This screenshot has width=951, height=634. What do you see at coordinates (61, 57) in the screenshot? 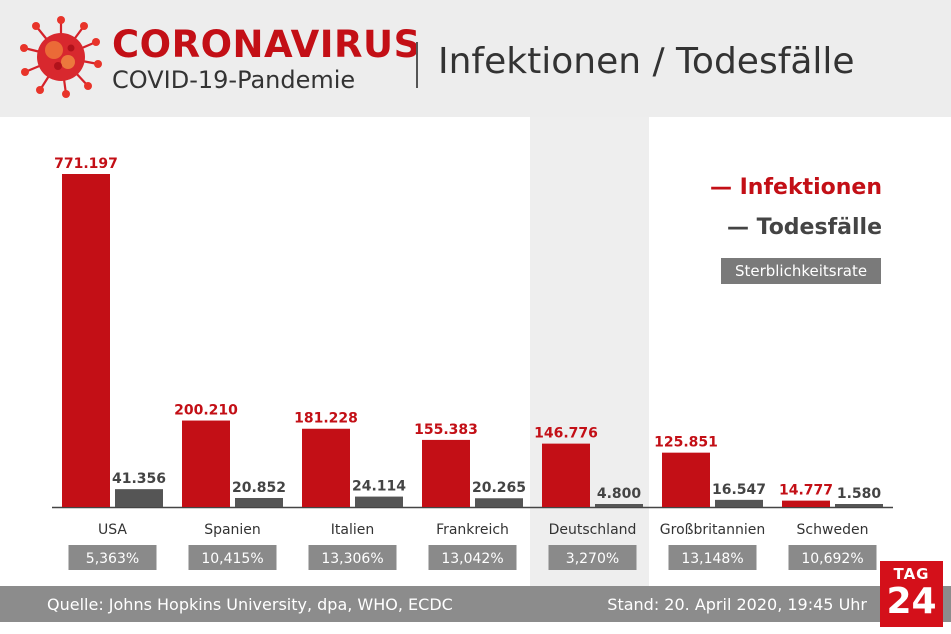
I see `coronavirus-icon` at bounding box center [61, 57].